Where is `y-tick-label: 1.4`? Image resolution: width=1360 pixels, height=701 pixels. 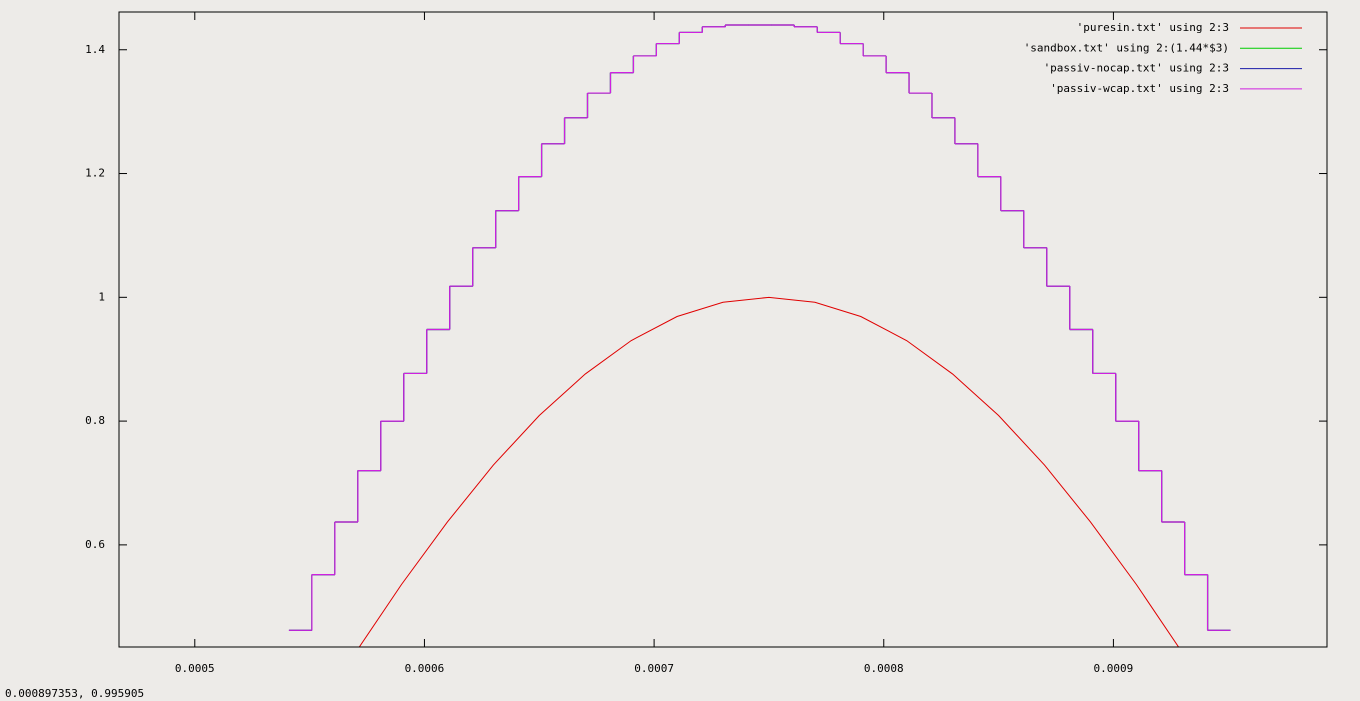 y-tick-label: 1.4 is located at coordinates (95, 49).